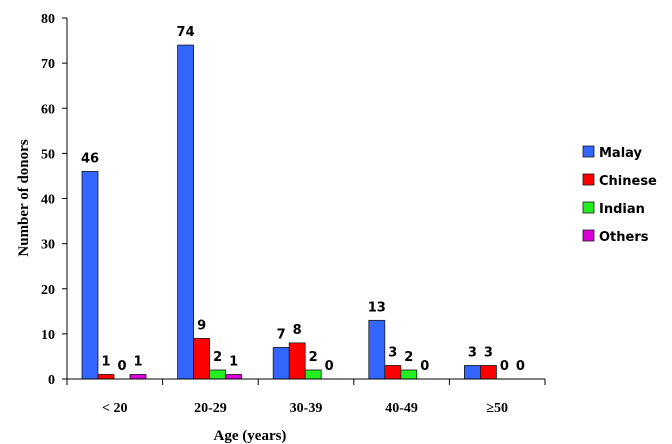  What do you see at coordinates (619, 195) in the screenshot?
I see `legend: Malay Chinese Indian Others` at bounding box center [619, 195].